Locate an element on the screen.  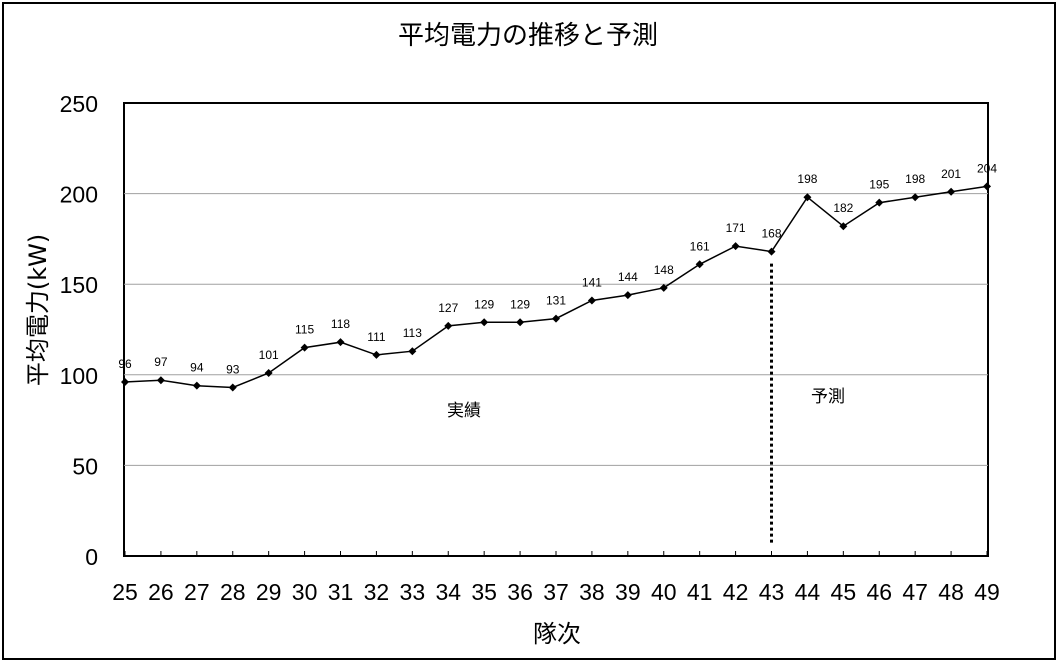
data-label: 168 is located at coordinates (771, 234).